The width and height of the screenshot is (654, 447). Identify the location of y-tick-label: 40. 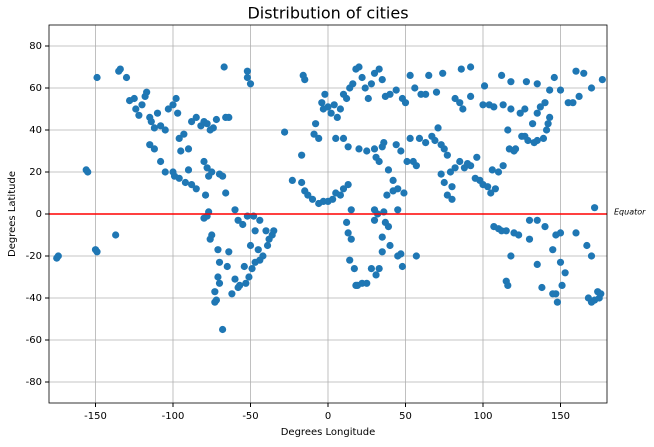
(35, 130).